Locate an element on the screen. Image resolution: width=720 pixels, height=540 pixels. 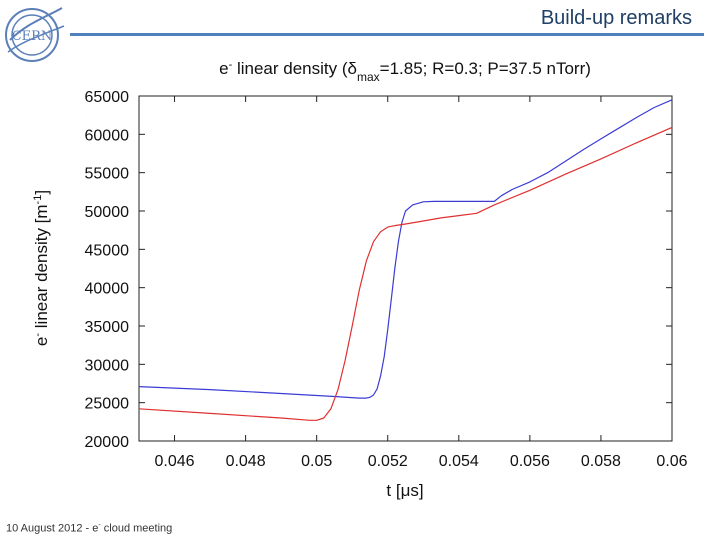
footer-e-sup: - is located at coordinates (99, 525).